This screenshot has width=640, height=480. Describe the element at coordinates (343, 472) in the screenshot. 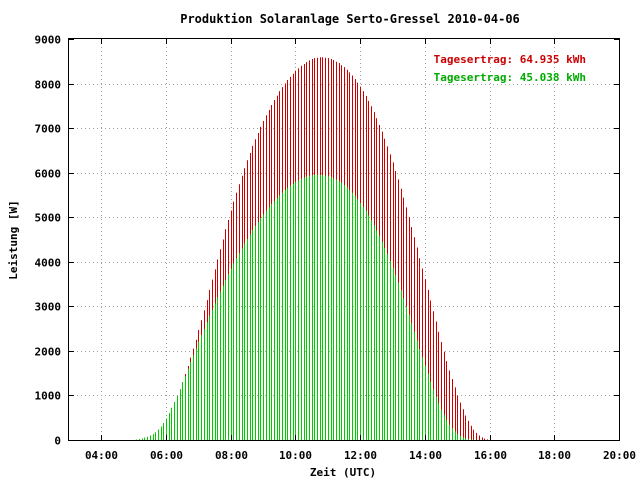

I see `x-axis-label: Zeit (UTC)` at that location.